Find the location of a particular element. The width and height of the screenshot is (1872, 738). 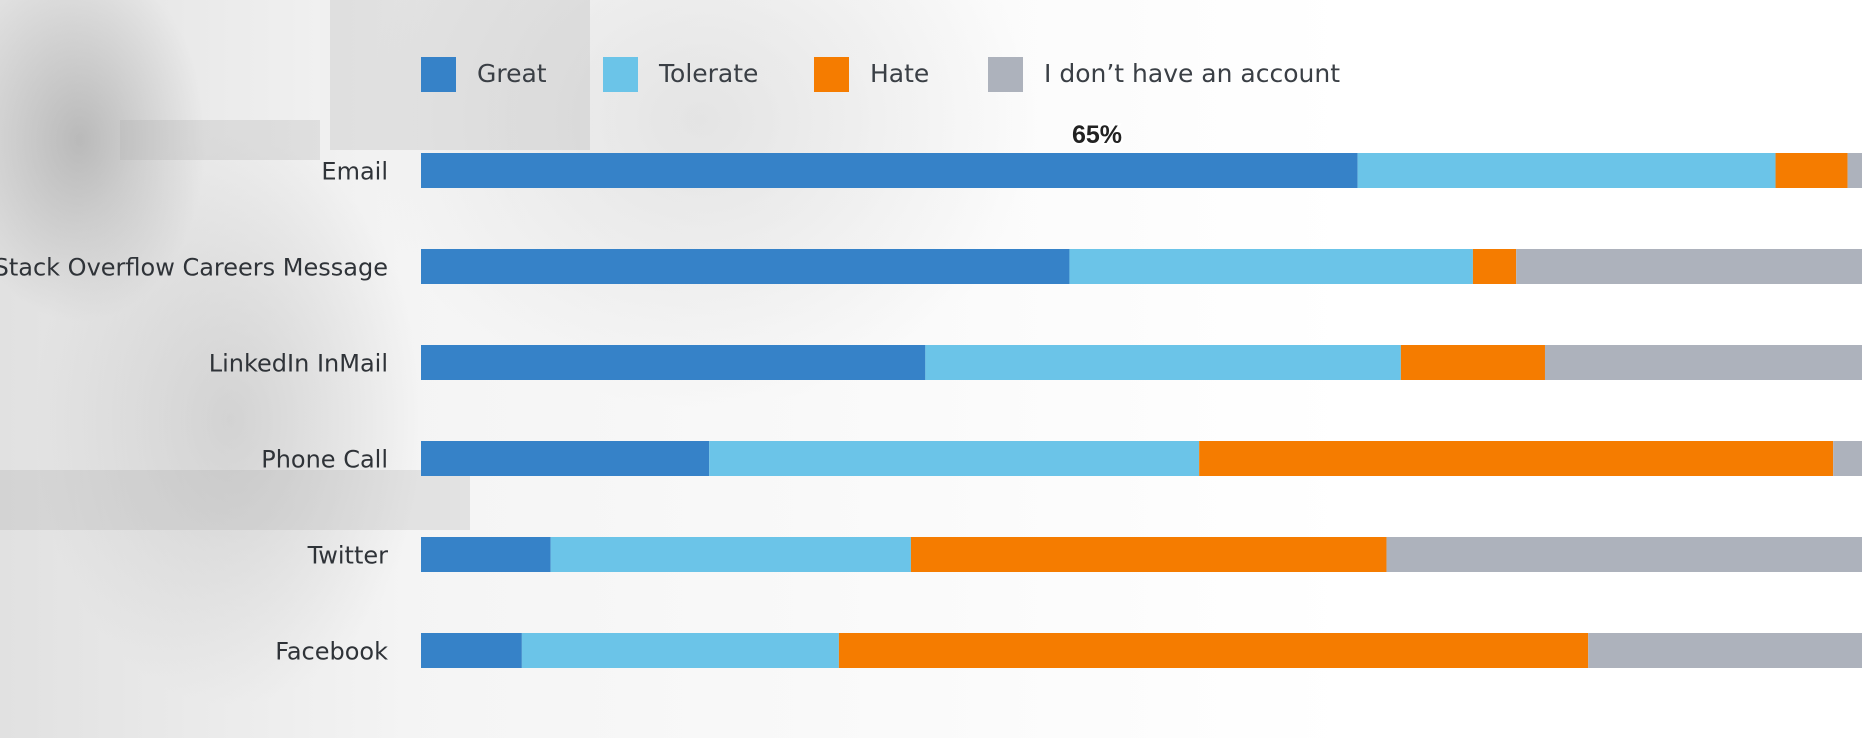

bar-segment-facebook-tolerate is located at coordinates (680, 650).